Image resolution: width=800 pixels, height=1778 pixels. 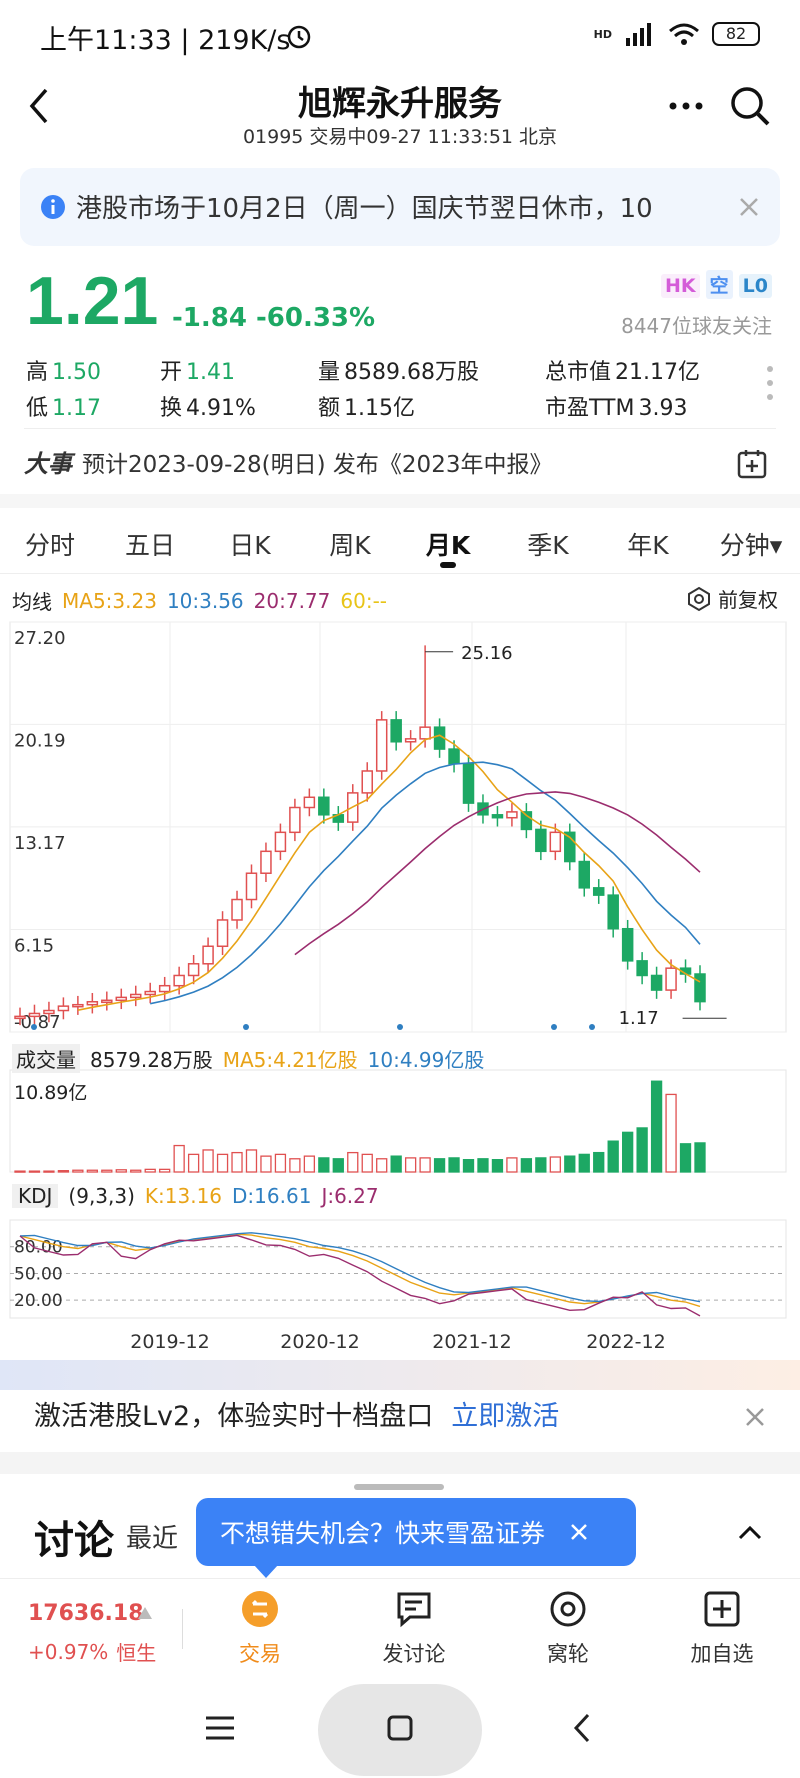 I want to click on index-value: 17636.18, so click(x=86, y=1613).